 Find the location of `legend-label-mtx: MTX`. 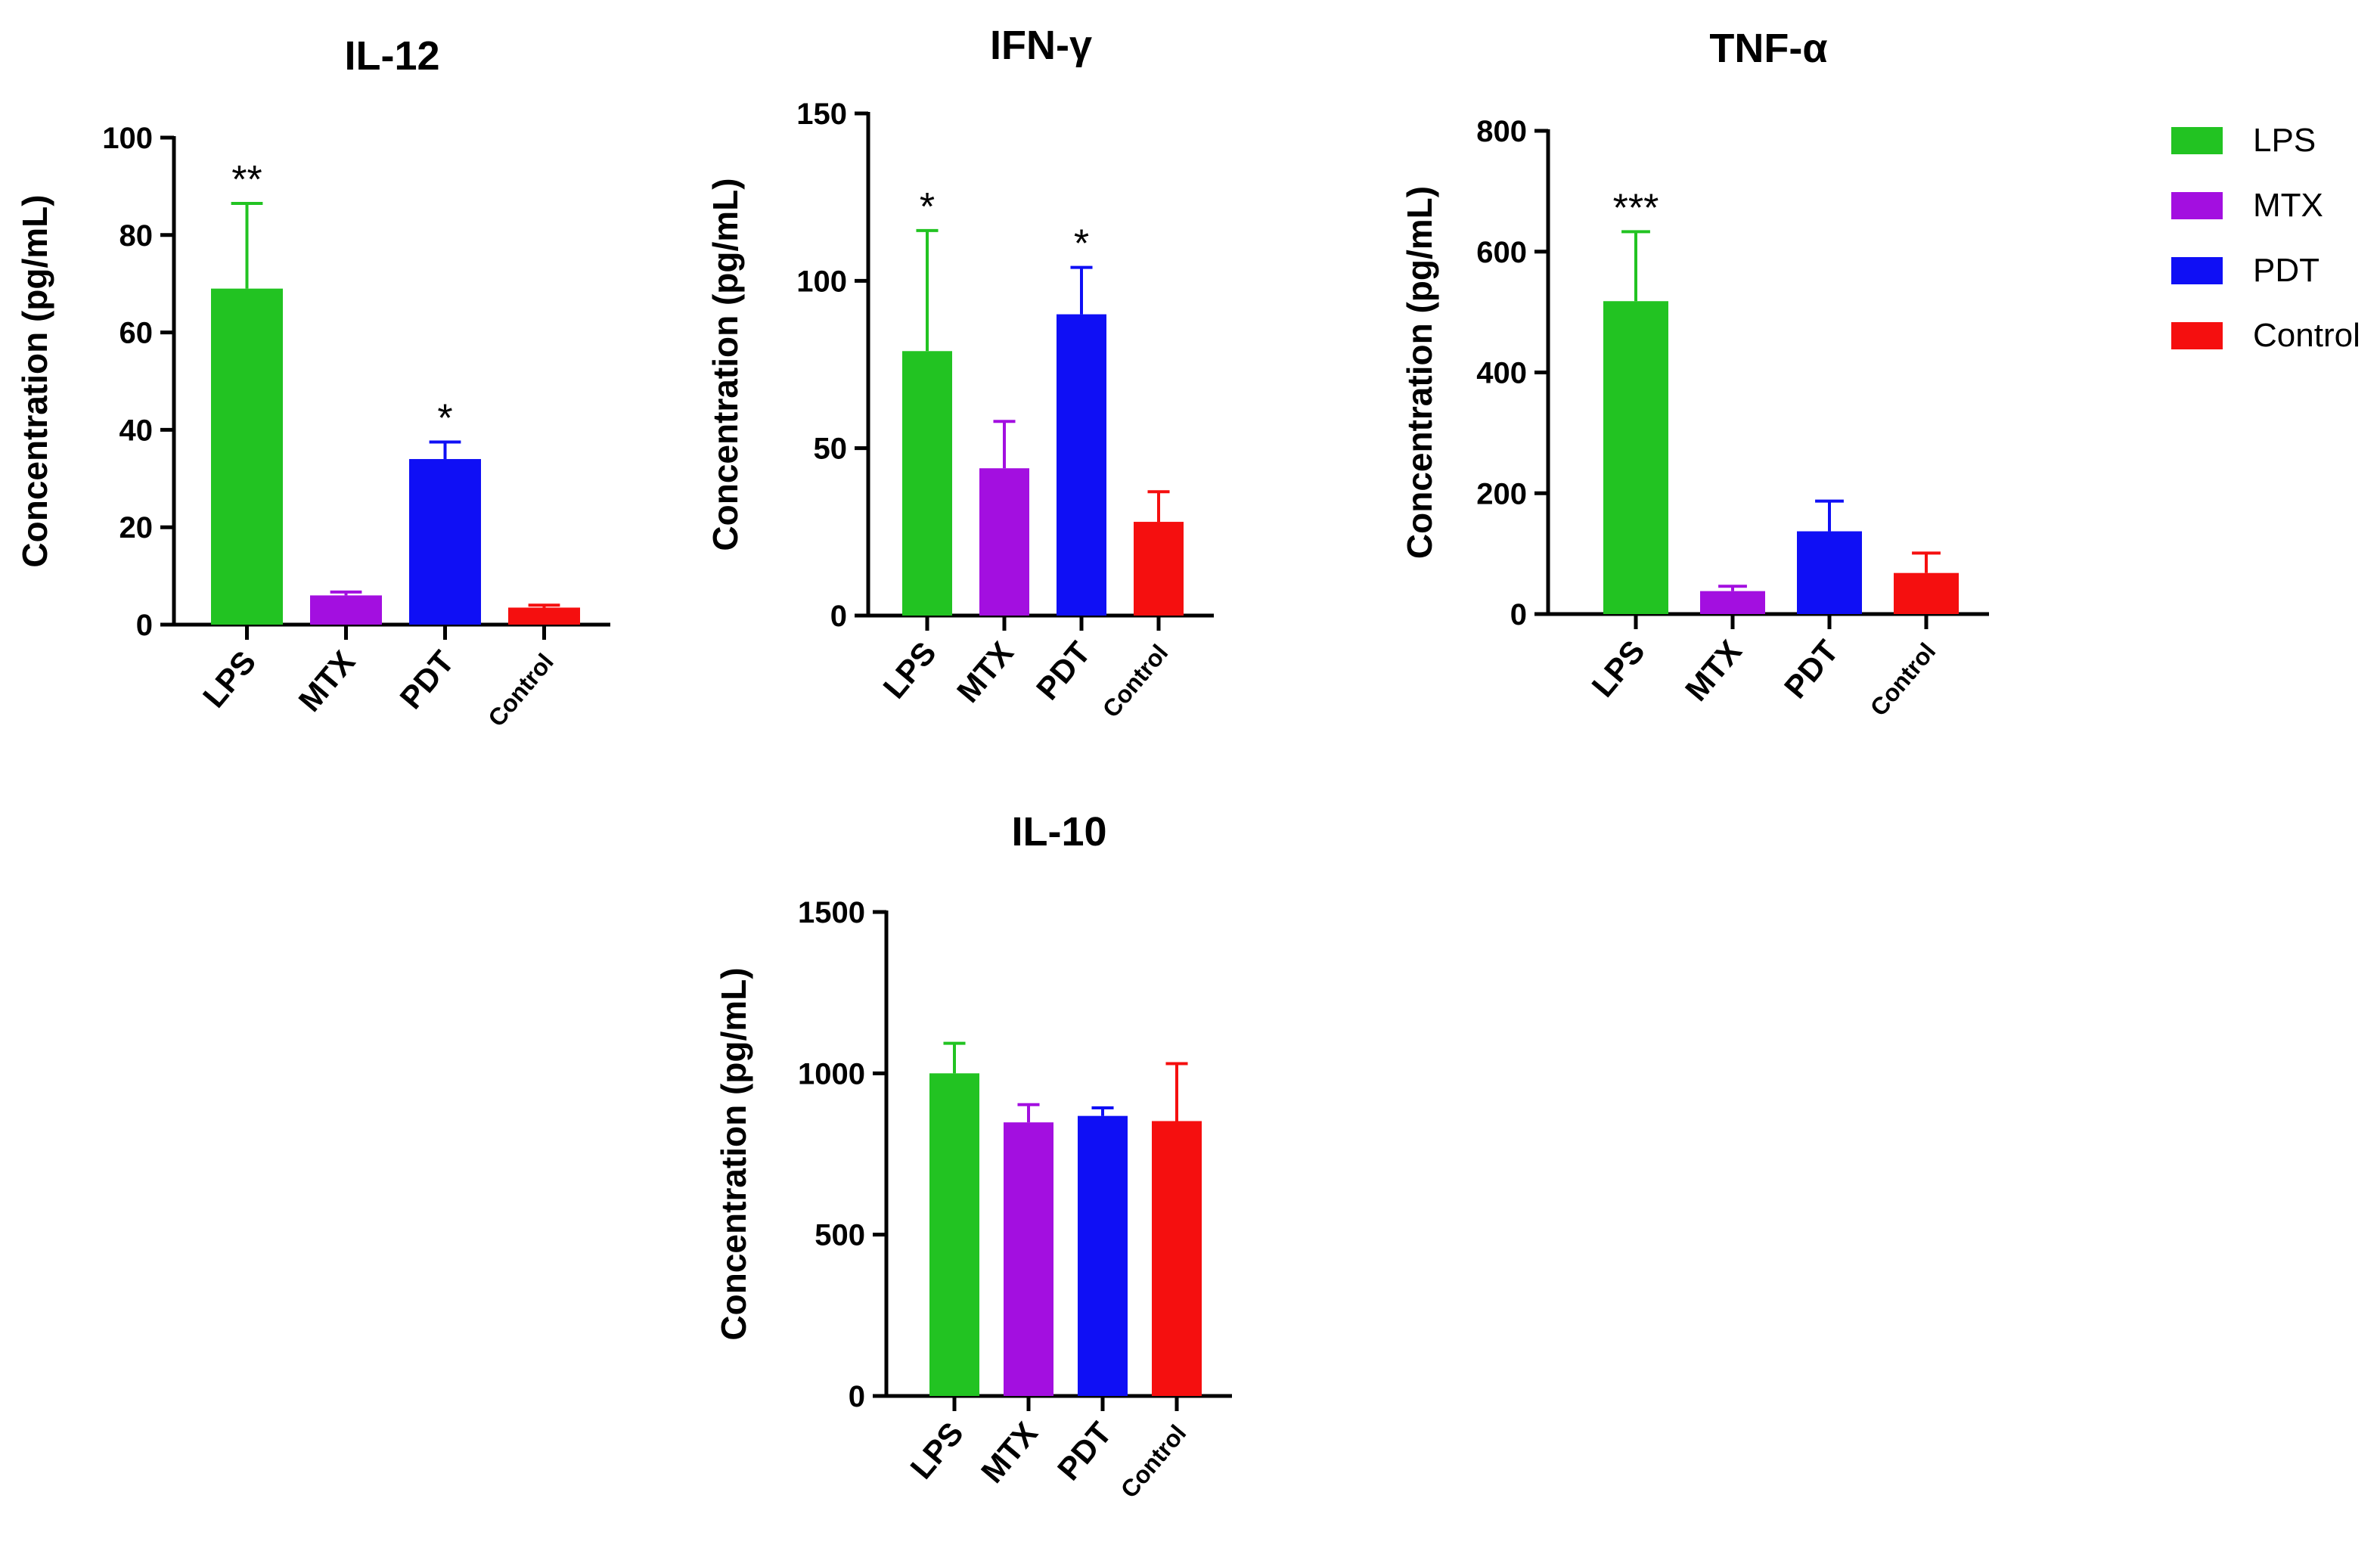

legend-label-mtx: MTX is located at coordinates (2288, 205).